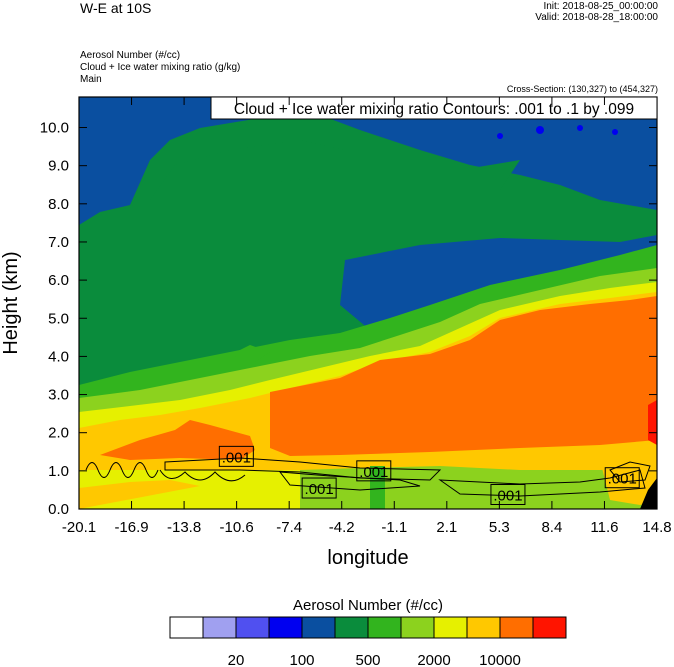 The height and width of the screenshot is (667, 674). What do you see at coordinates (600, 6) in the screenshot?
I see `init-time: Init: 2018-08-25_00:00:00` at bounding box center [600, 6].